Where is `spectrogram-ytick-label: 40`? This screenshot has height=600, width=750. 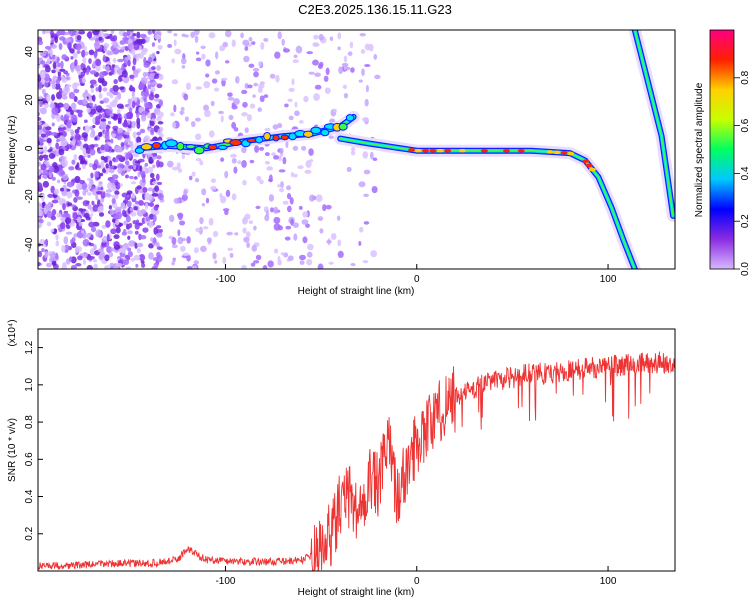
spectrogram-ytick-label: 40 is located at coordinates (29, 52).